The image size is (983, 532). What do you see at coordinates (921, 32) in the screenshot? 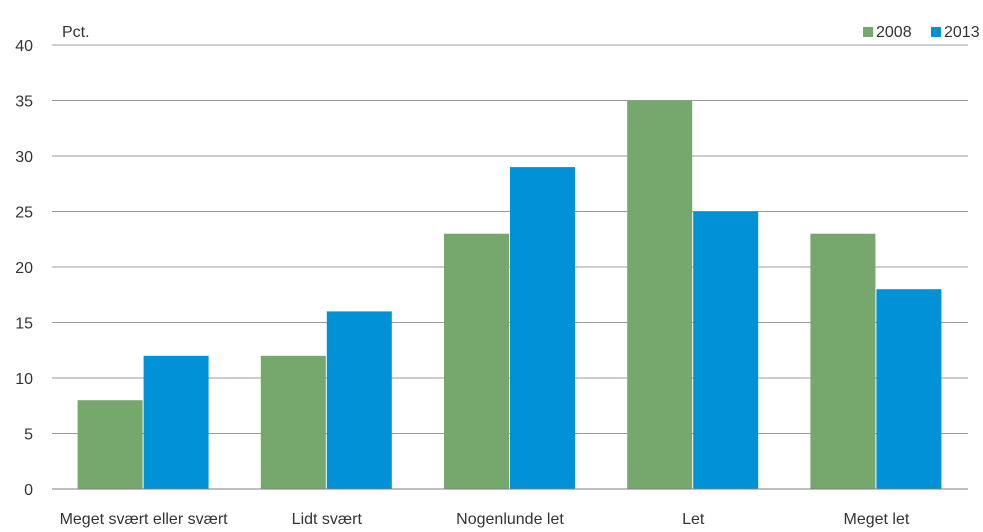
I see `legend: 2008 2013` at bounding box center [921, 32].